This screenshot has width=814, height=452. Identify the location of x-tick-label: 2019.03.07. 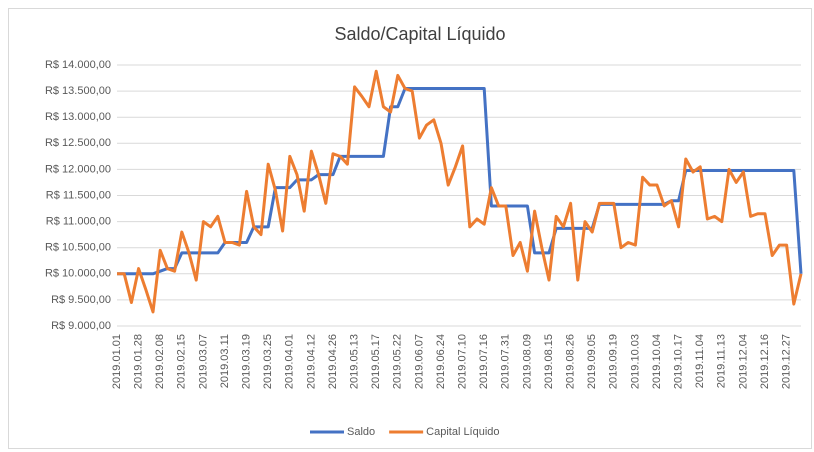
(203, 361).